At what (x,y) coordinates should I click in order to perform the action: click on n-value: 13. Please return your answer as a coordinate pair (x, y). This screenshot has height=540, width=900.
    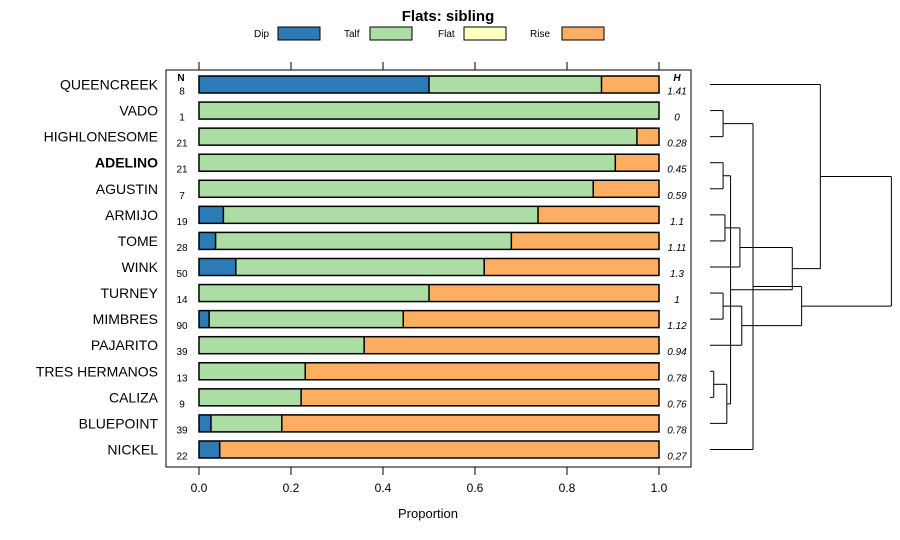
    Looking at the image, I should click on (182, 378).